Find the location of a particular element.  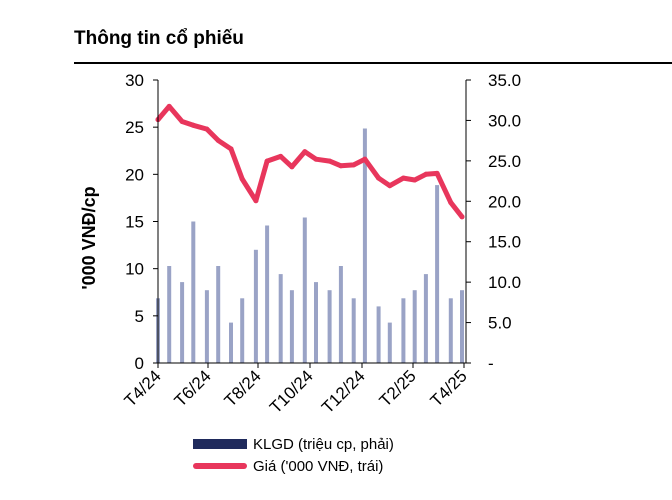

left-axis-label: '000 VNĐ/cp is located at coordinates (89, 237).